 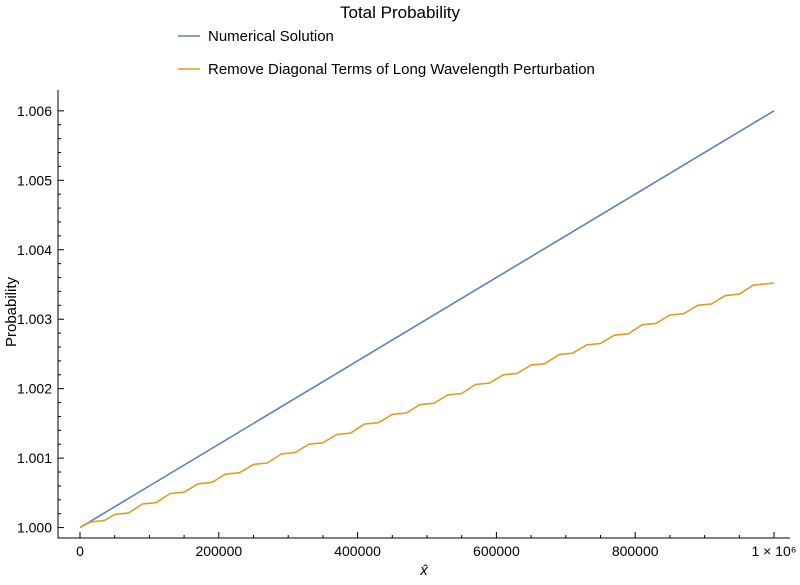 I want to click on x-tick-label: 400000, so click(x=357, y=551).